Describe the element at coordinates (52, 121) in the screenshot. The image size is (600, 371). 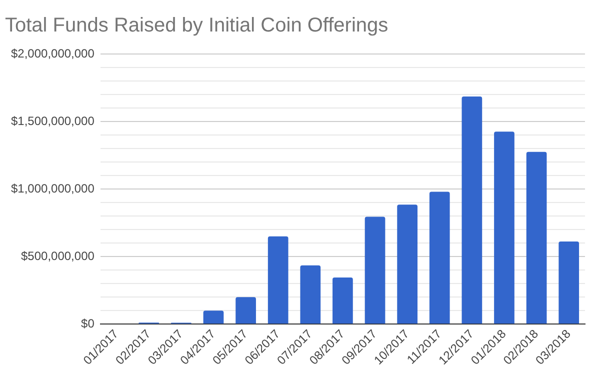
I see `y-tick-label: $1,500,000,000` at that location.